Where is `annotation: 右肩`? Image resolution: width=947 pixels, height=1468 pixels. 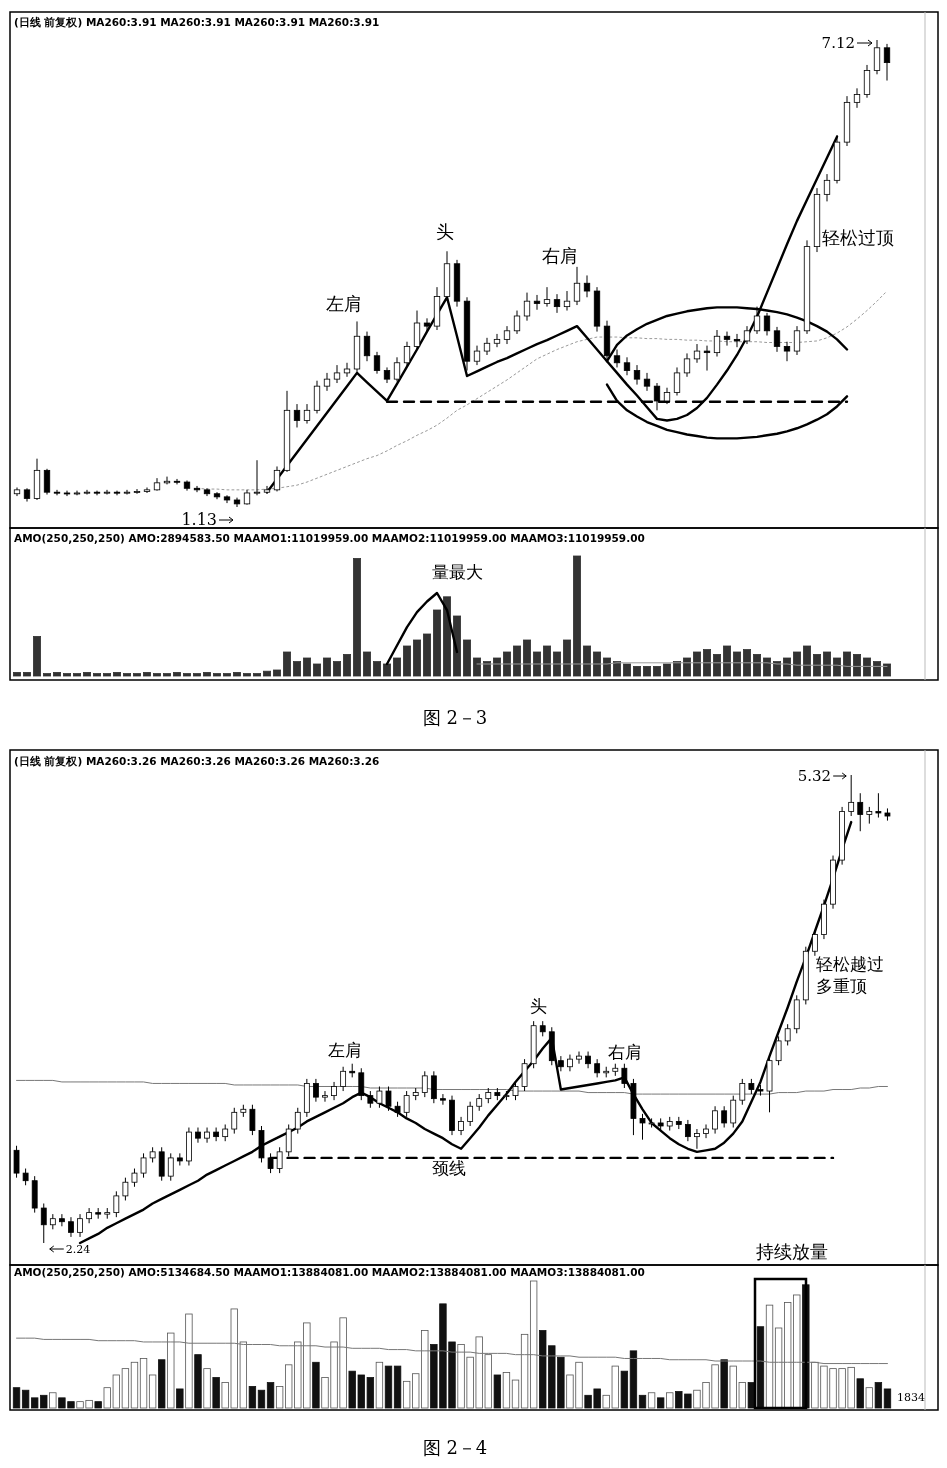 annotation: 右肩 is located at coordinates (625, 1052).